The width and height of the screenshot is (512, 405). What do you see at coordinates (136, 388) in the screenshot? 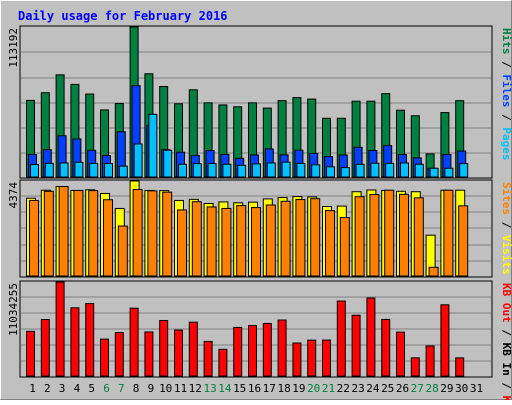
I see `x-tick-label: 8` at bounding box center [136, 388].